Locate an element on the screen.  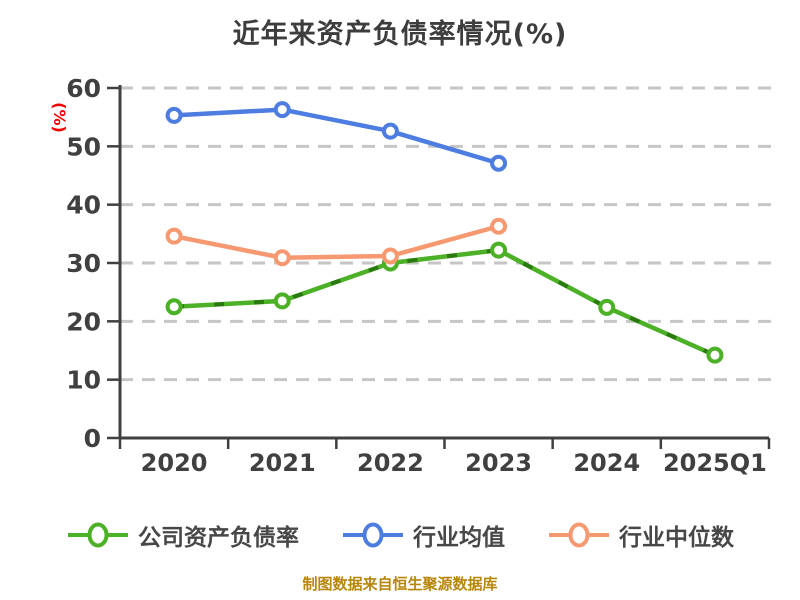
legend-label-industry-median: 行业中位数 is located at coordinates (676, 538).